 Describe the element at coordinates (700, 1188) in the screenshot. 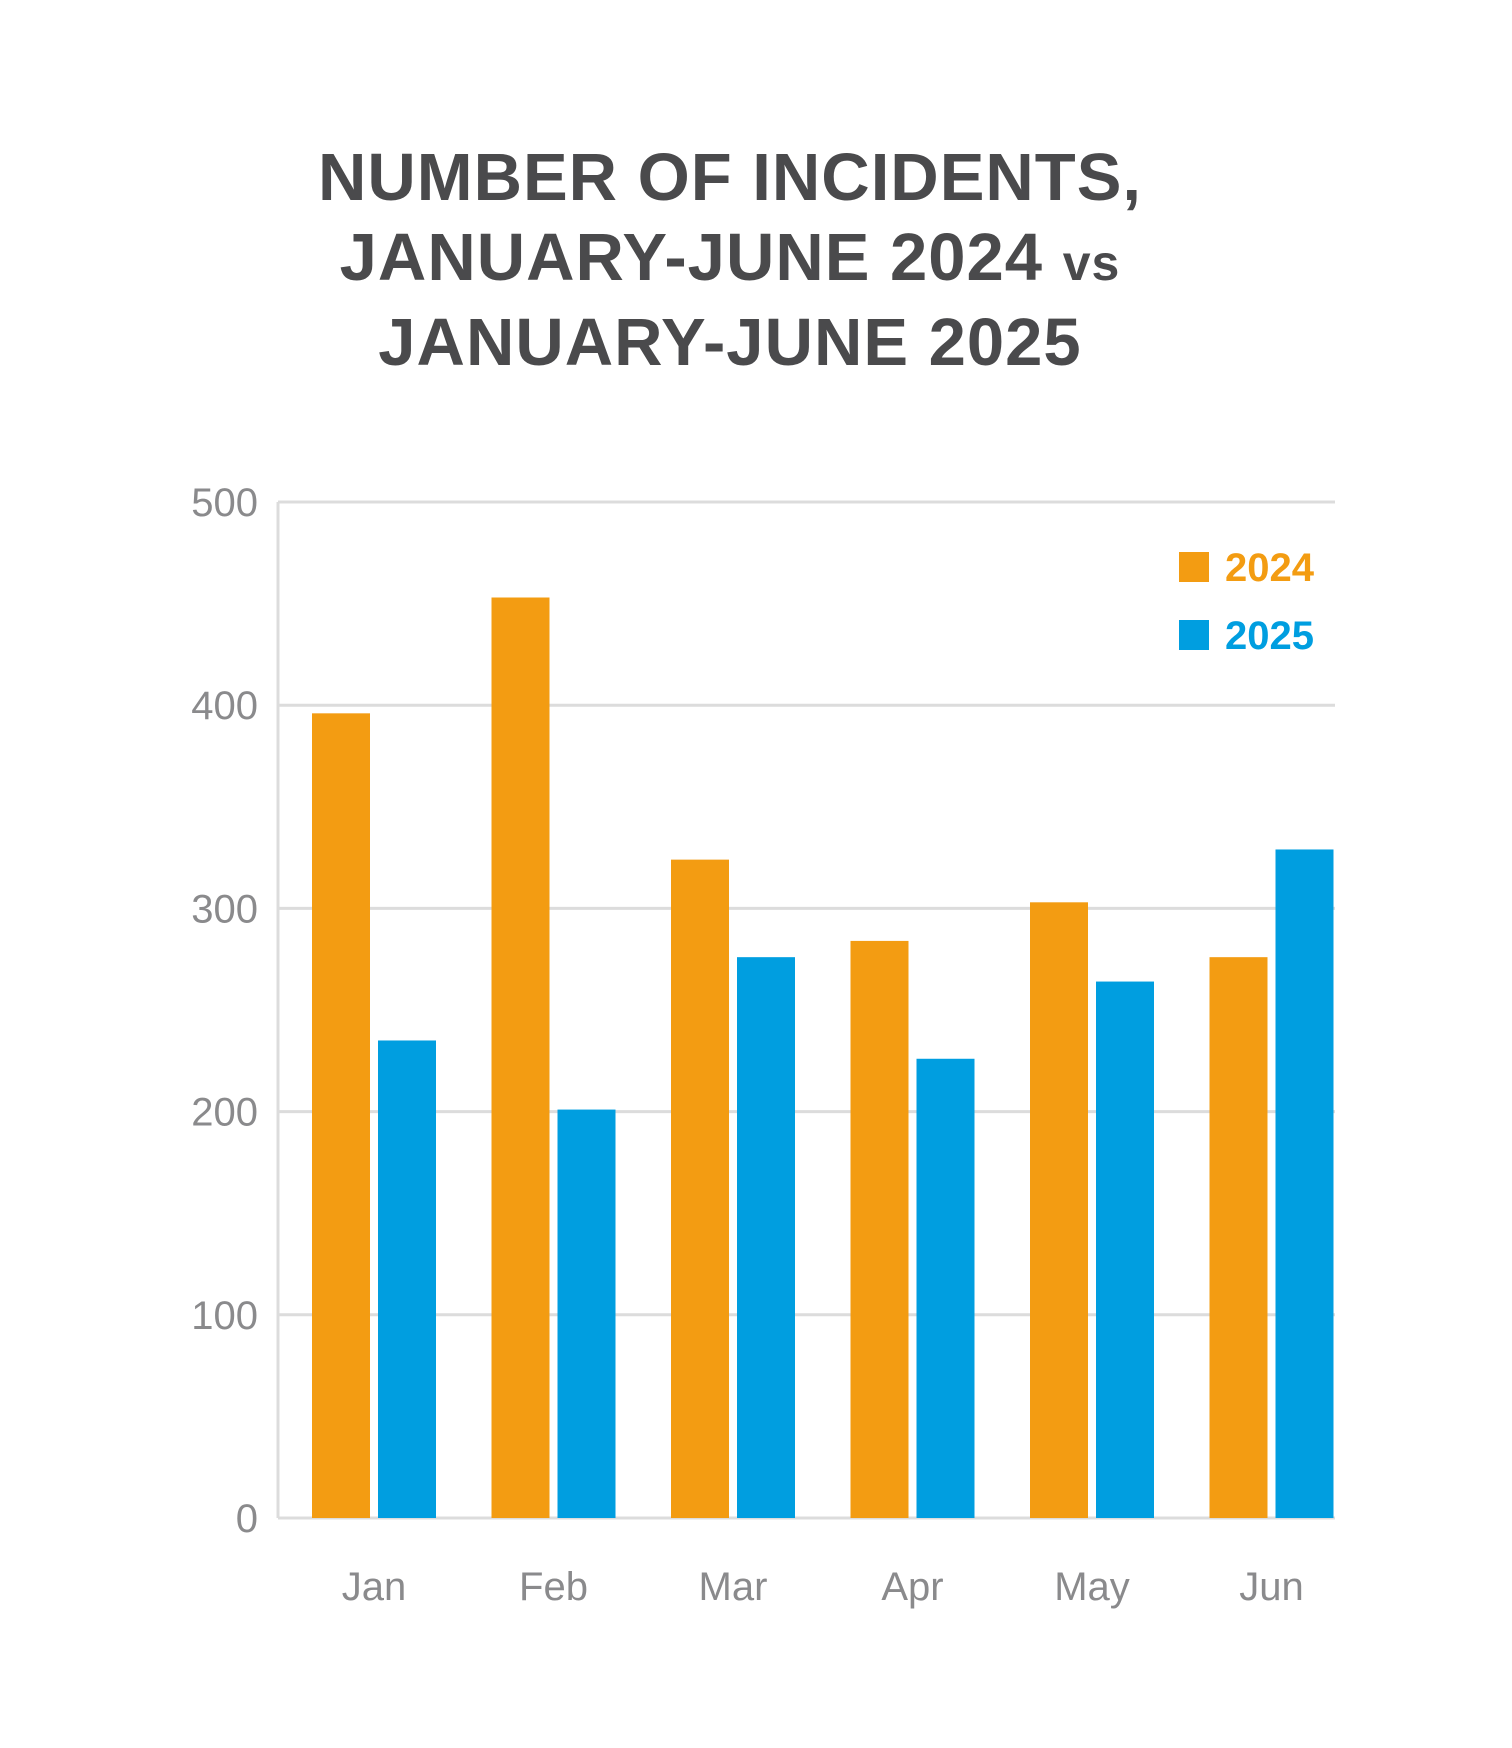

I see `bar-2024-Mar` at that location.